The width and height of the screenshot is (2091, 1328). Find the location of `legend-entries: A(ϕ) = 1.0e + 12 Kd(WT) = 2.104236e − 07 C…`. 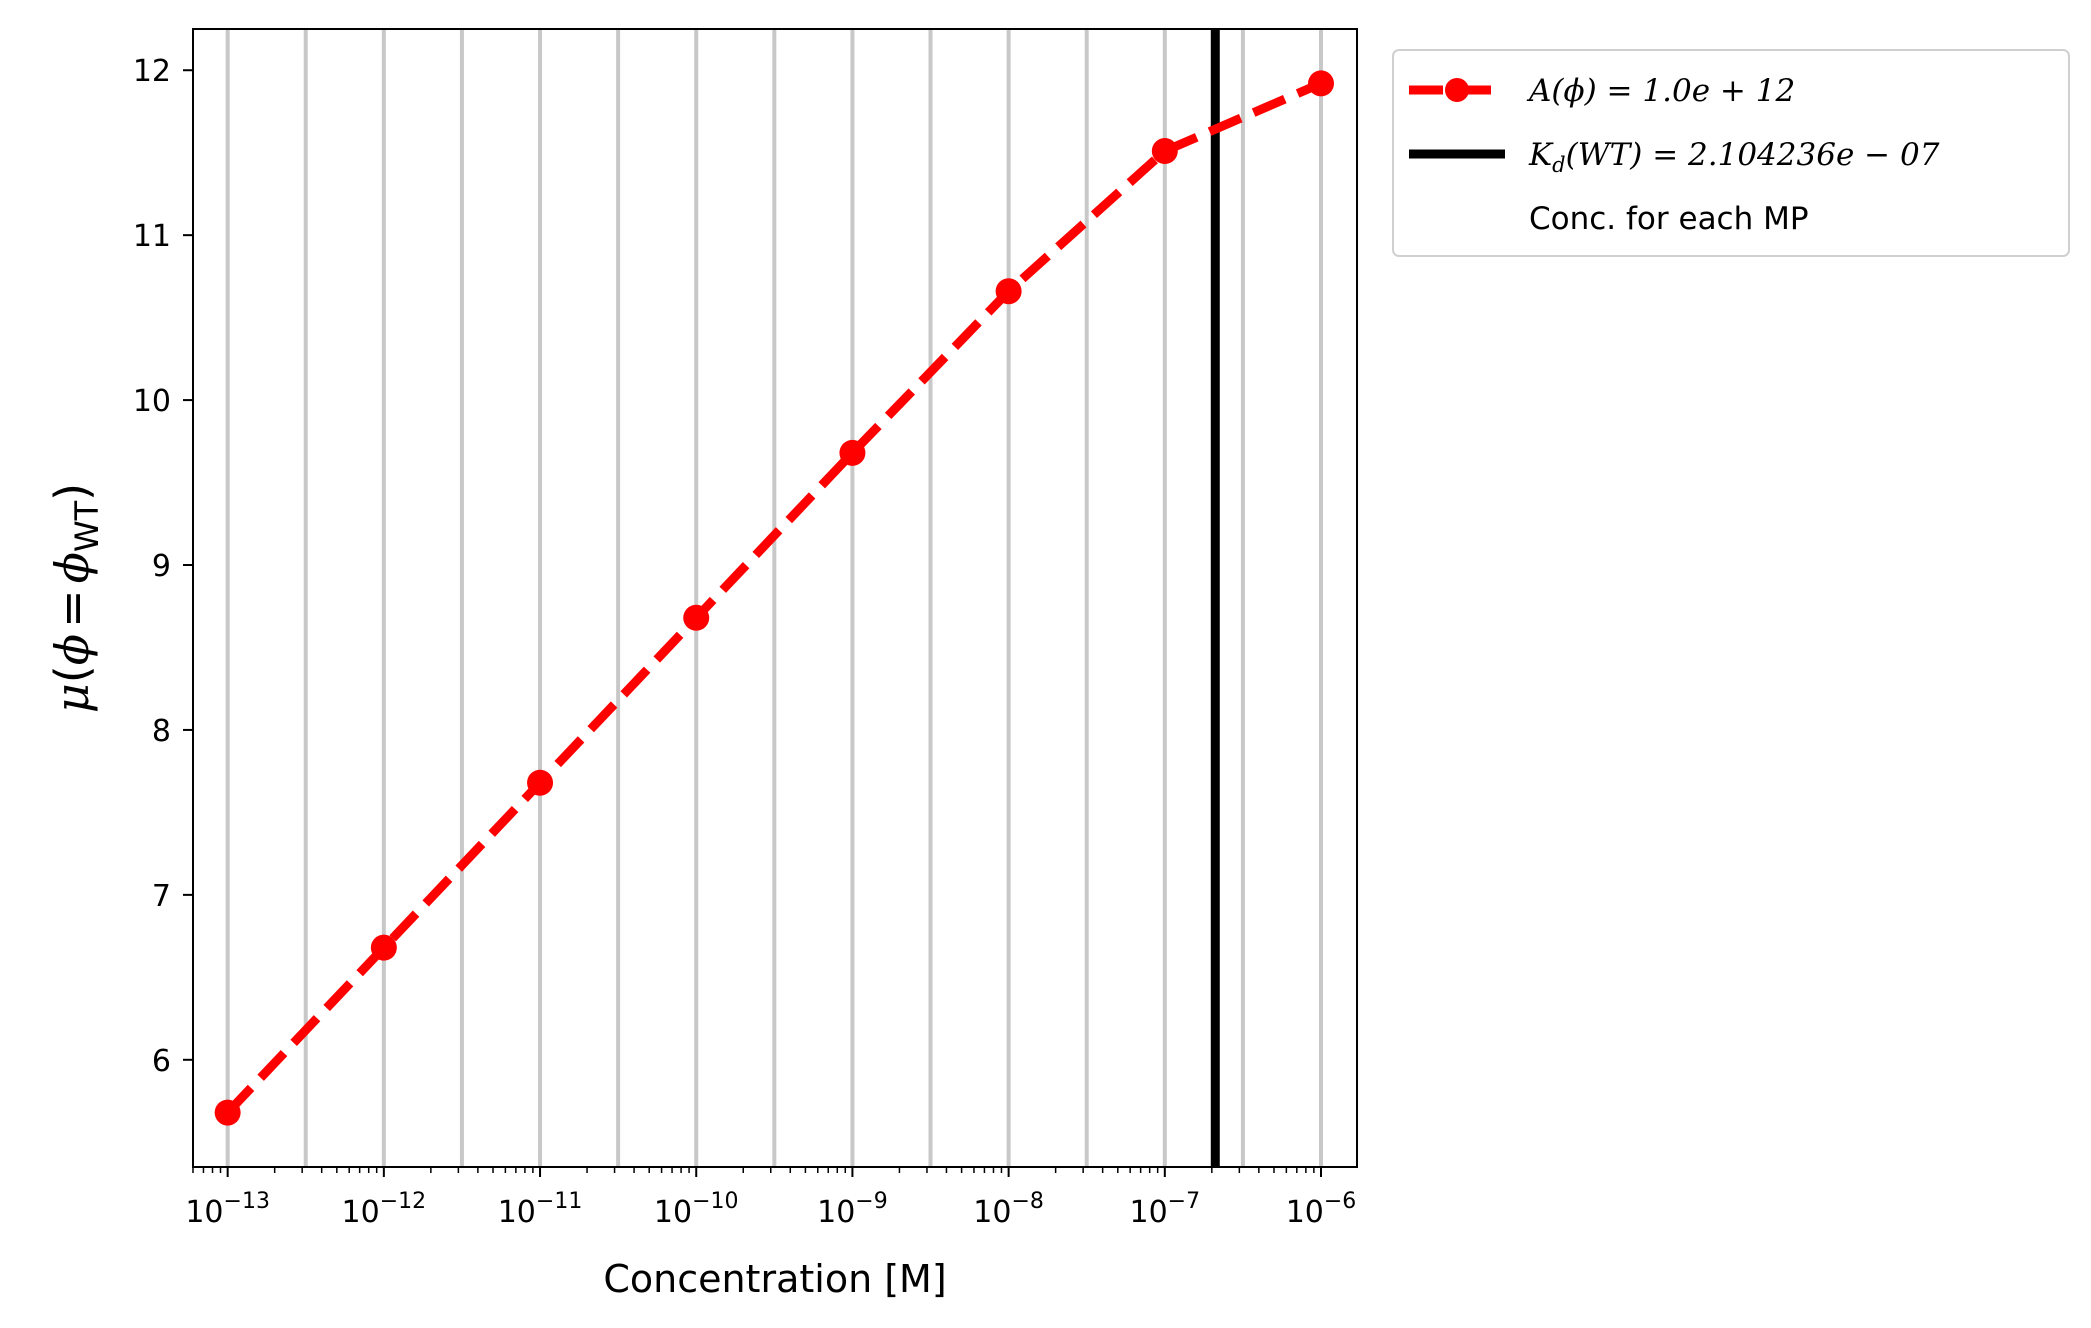

legend-entries: A(ϕ) = 1.0e + 12 Kd(WT) = 2.104236e − 07 C… is located at coordinates (1674, 155).